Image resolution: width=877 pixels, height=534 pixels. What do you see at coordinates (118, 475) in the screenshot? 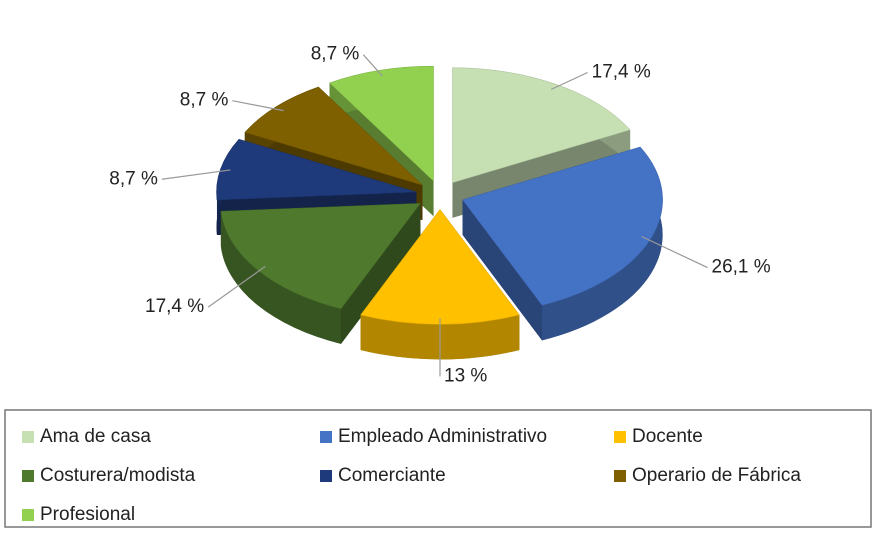
I see `legend-label: Costurera/modista` at bounding box center [118, 475].